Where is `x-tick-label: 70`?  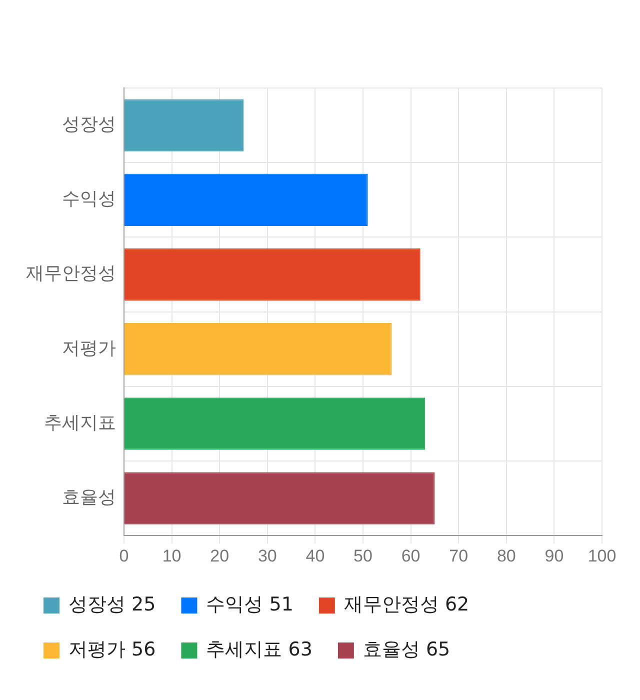
x-tick-label: 70 is located at coordinates (458, 556).